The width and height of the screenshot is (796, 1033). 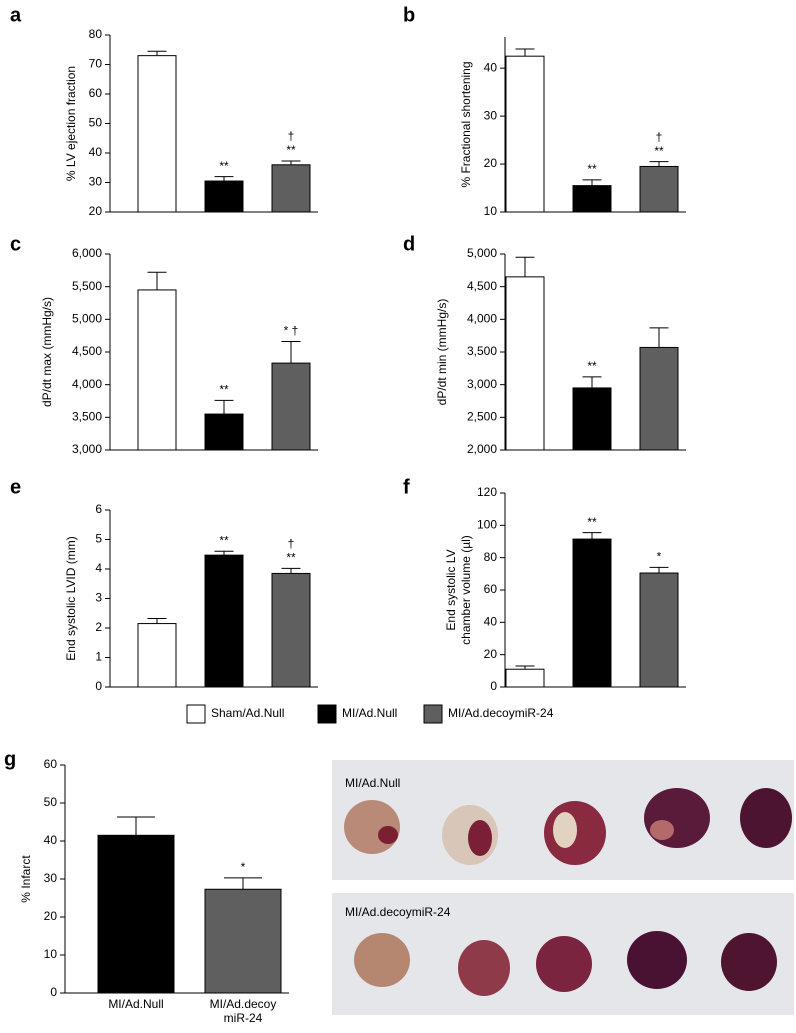 What do you see at coordinates (98, 568) in the screenshot?
I see `y-tick-label: 4` at bounding box center [98, 568].